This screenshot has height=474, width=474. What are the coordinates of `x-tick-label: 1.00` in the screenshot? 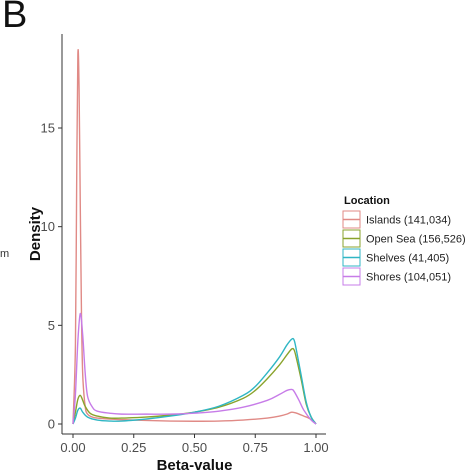 It's located at (315, 447).